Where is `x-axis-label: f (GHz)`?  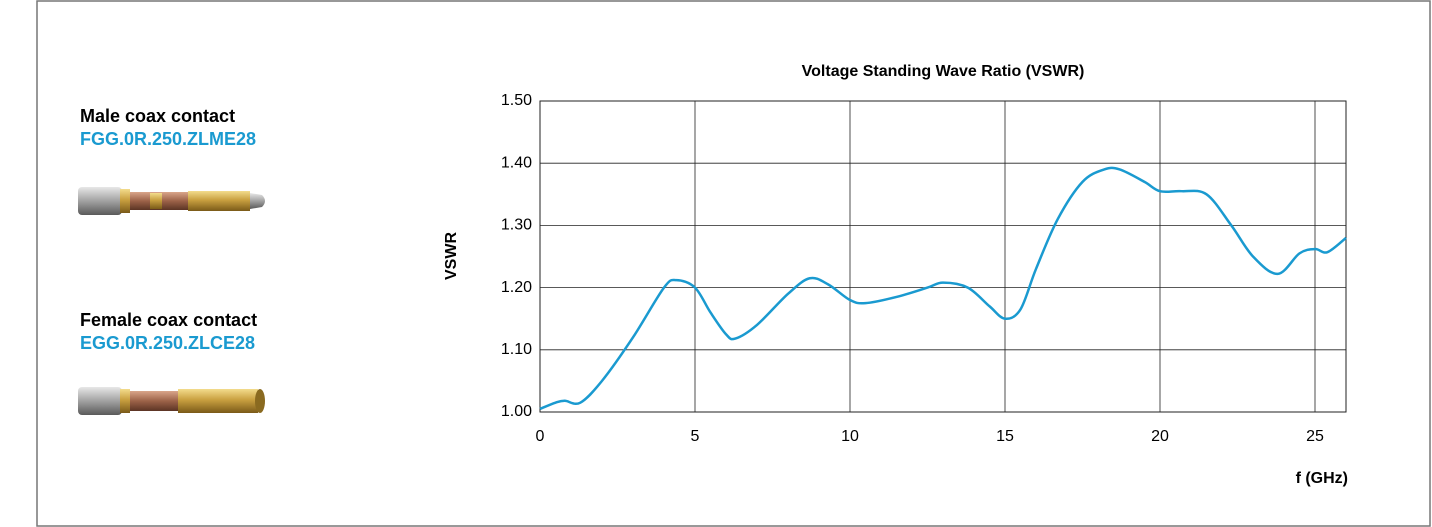
x-axis-label: f (GHz) is located at coordinates (1322, 478).